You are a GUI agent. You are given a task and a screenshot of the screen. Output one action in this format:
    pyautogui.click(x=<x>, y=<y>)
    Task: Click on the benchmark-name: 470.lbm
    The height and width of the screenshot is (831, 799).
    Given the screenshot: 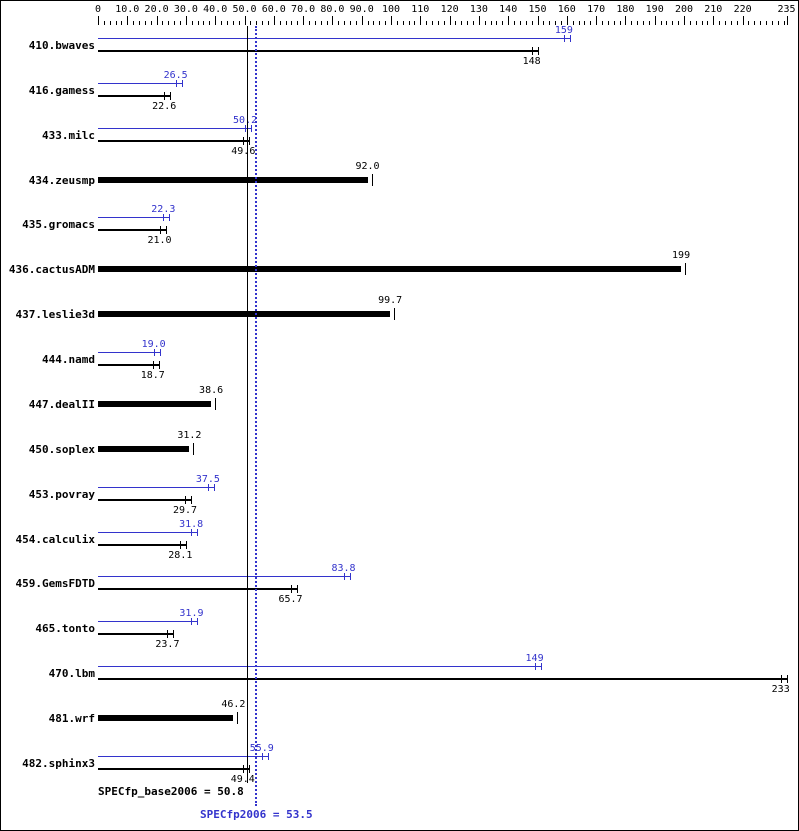 What is the action you would take?
    pyautogui.click(x=71, y=674)
    